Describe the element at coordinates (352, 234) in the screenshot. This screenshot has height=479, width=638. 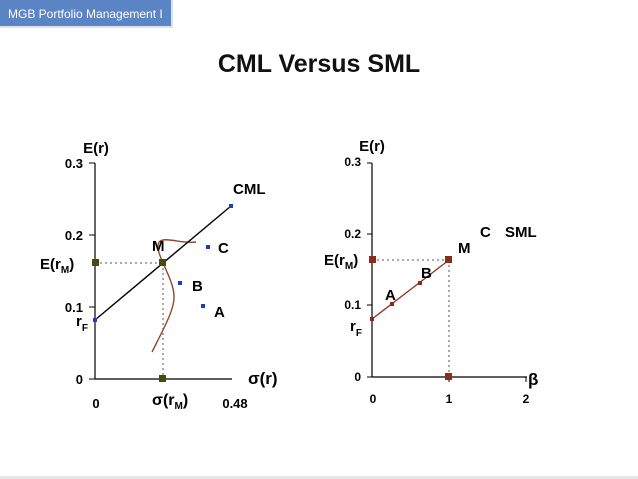
I see `sml-ytick-label-0.2: 0.2` at that location.